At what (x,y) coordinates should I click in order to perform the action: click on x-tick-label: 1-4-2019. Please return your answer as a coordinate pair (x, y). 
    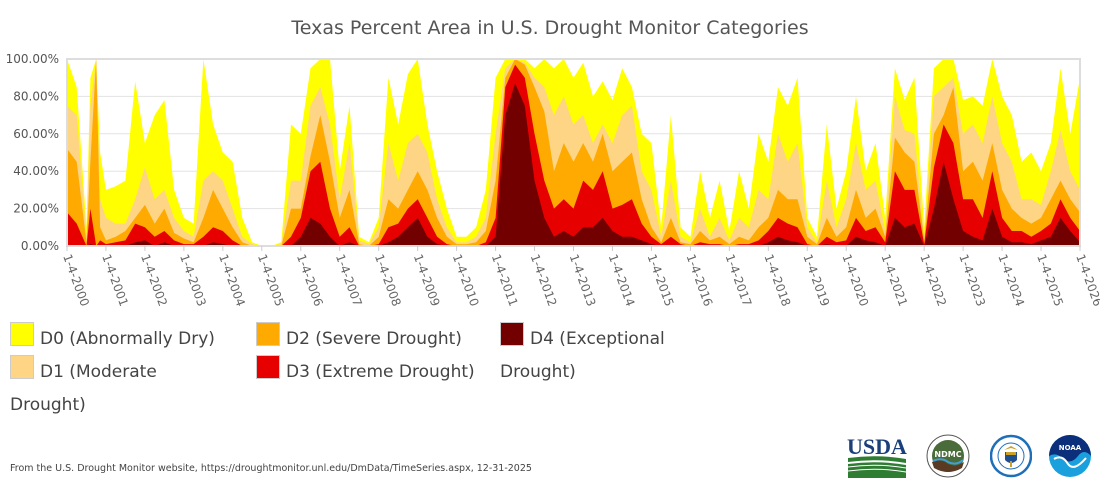
    Looking at the image, I should click on (816, 280).